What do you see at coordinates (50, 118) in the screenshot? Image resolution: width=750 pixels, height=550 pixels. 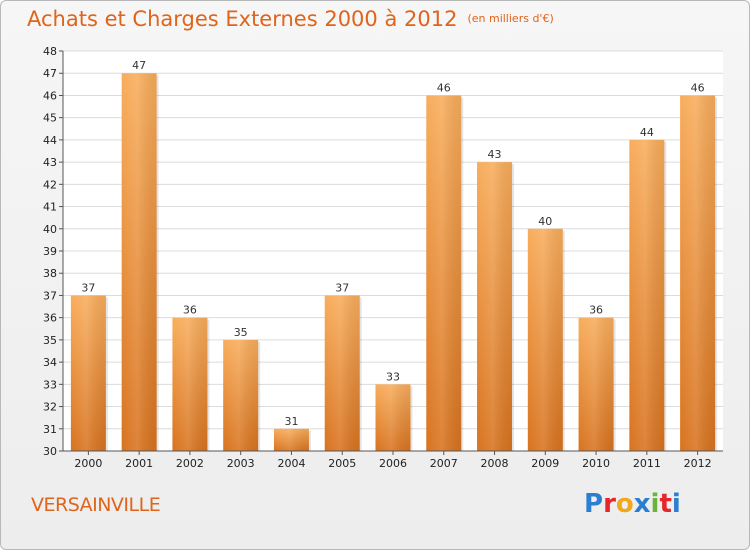 I see `y-tick-label: 45` at bounding box center [50, 118].